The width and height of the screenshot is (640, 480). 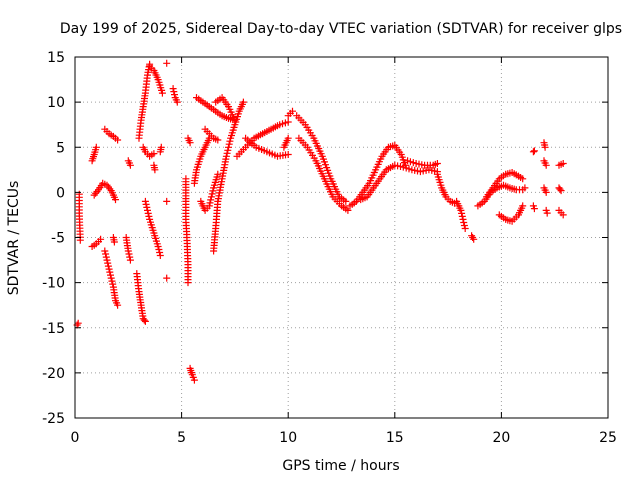 What do you see at coordinates (340, 466) in the screenshot?
I see `x-axis-label: GPS time / hours` at bounding box center [340, 466].